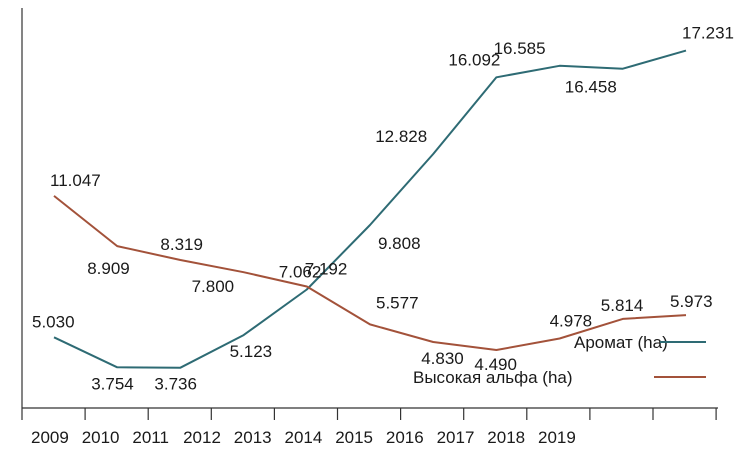 The width and height of the screenshot is (742, 463). Describe the element at coordinates (691, 301) in the screenshot. I see `data-label: 5.973` at that location.